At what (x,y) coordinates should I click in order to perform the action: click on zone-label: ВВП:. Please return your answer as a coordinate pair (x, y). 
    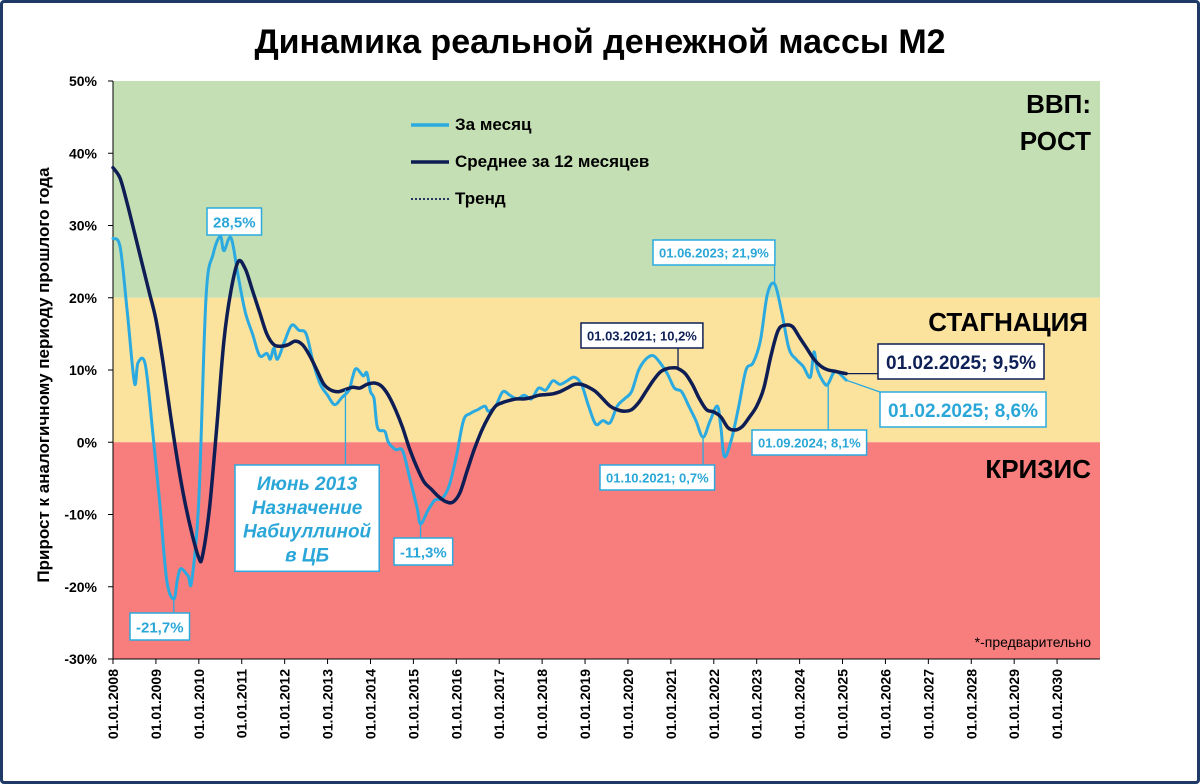
    Looking at the image, I should click on (1058, 104).